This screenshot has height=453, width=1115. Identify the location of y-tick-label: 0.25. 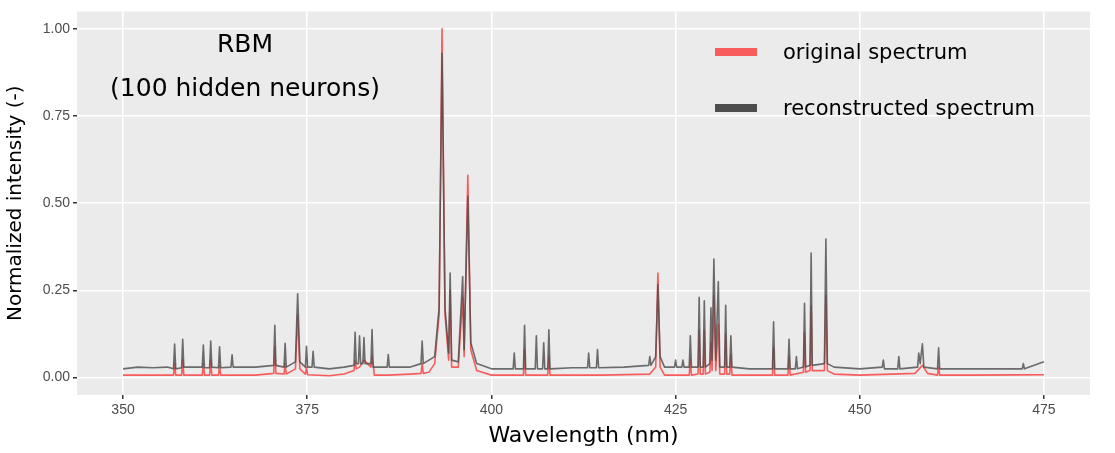
(56, 289).